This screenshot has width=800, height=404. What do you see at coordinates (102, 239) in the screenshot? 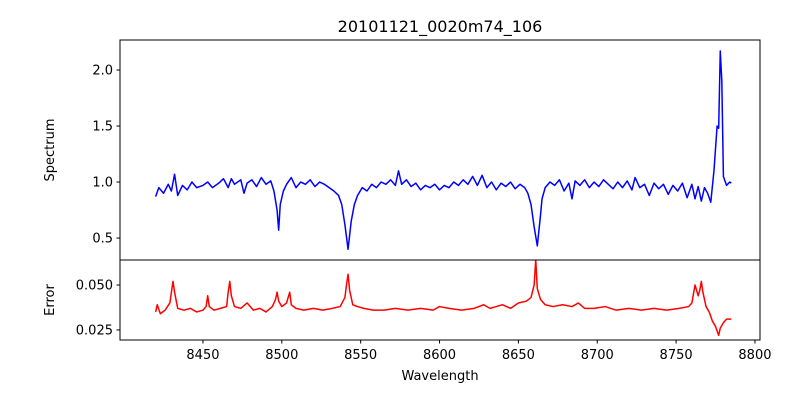
I see `y-tick-label: 0.5` at bounding box center [102, 239].